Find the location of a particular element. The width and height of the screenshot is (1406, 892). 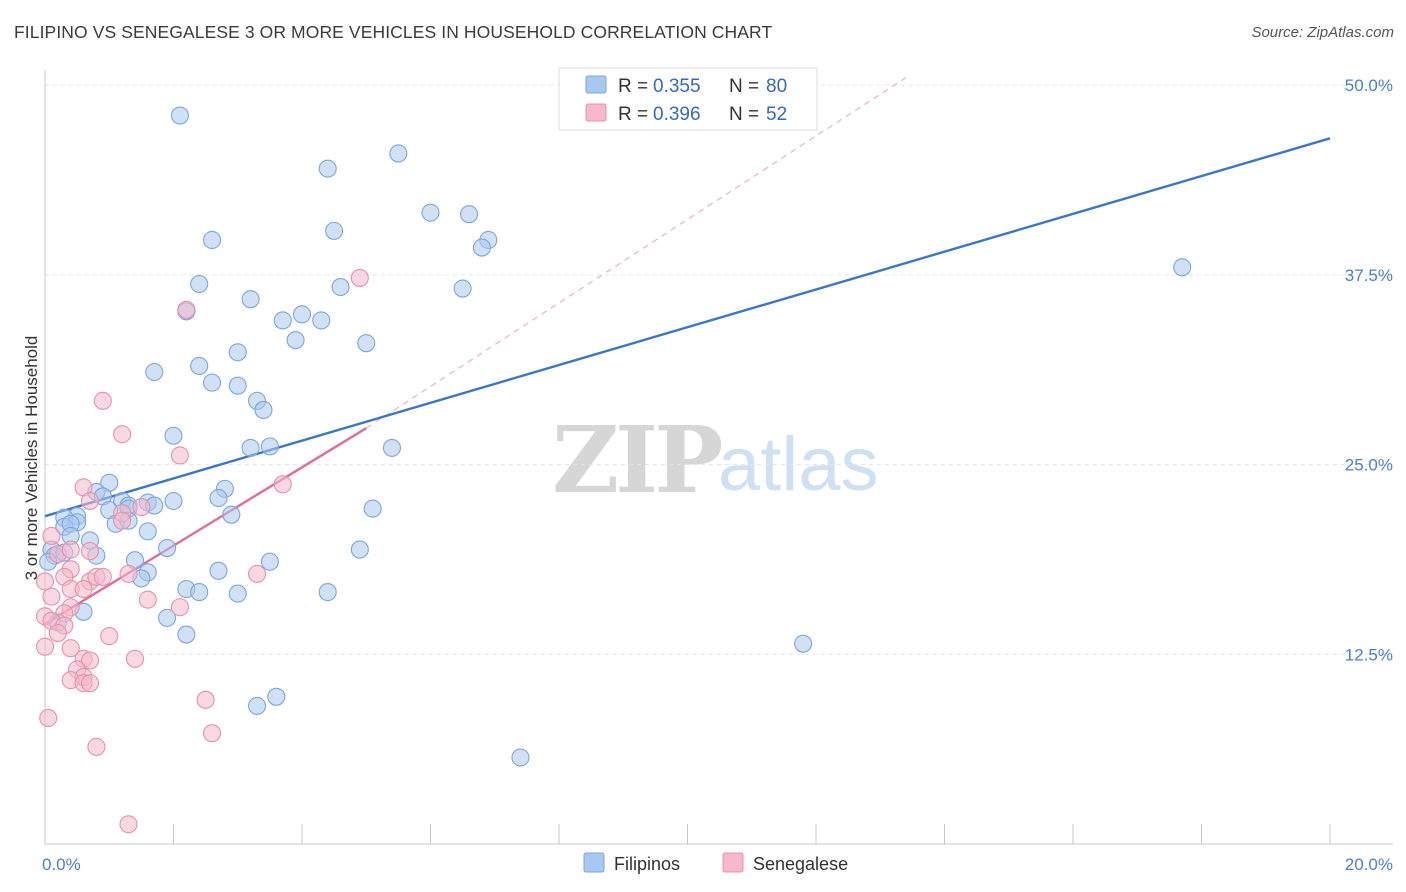

watermark-zip: ZIP is located at coordinates (636, 460).